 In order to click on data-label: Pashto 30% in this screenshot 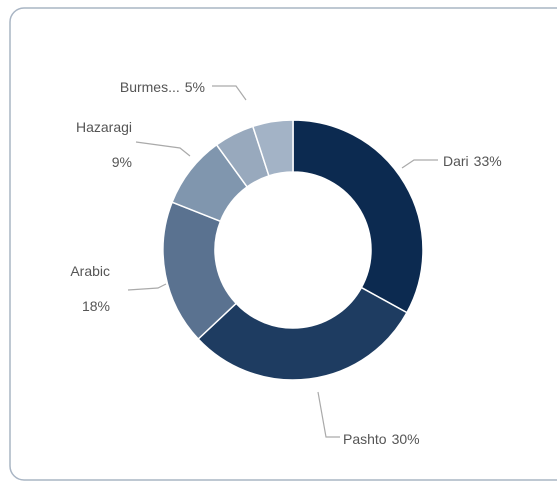, I will do `click(381, 439)`.